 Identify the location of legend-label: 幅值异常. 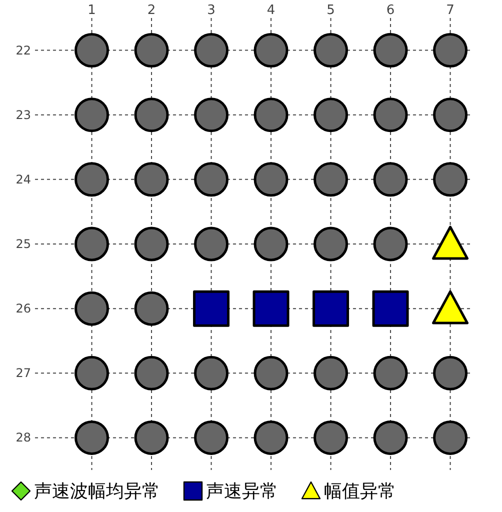
(360, 491).